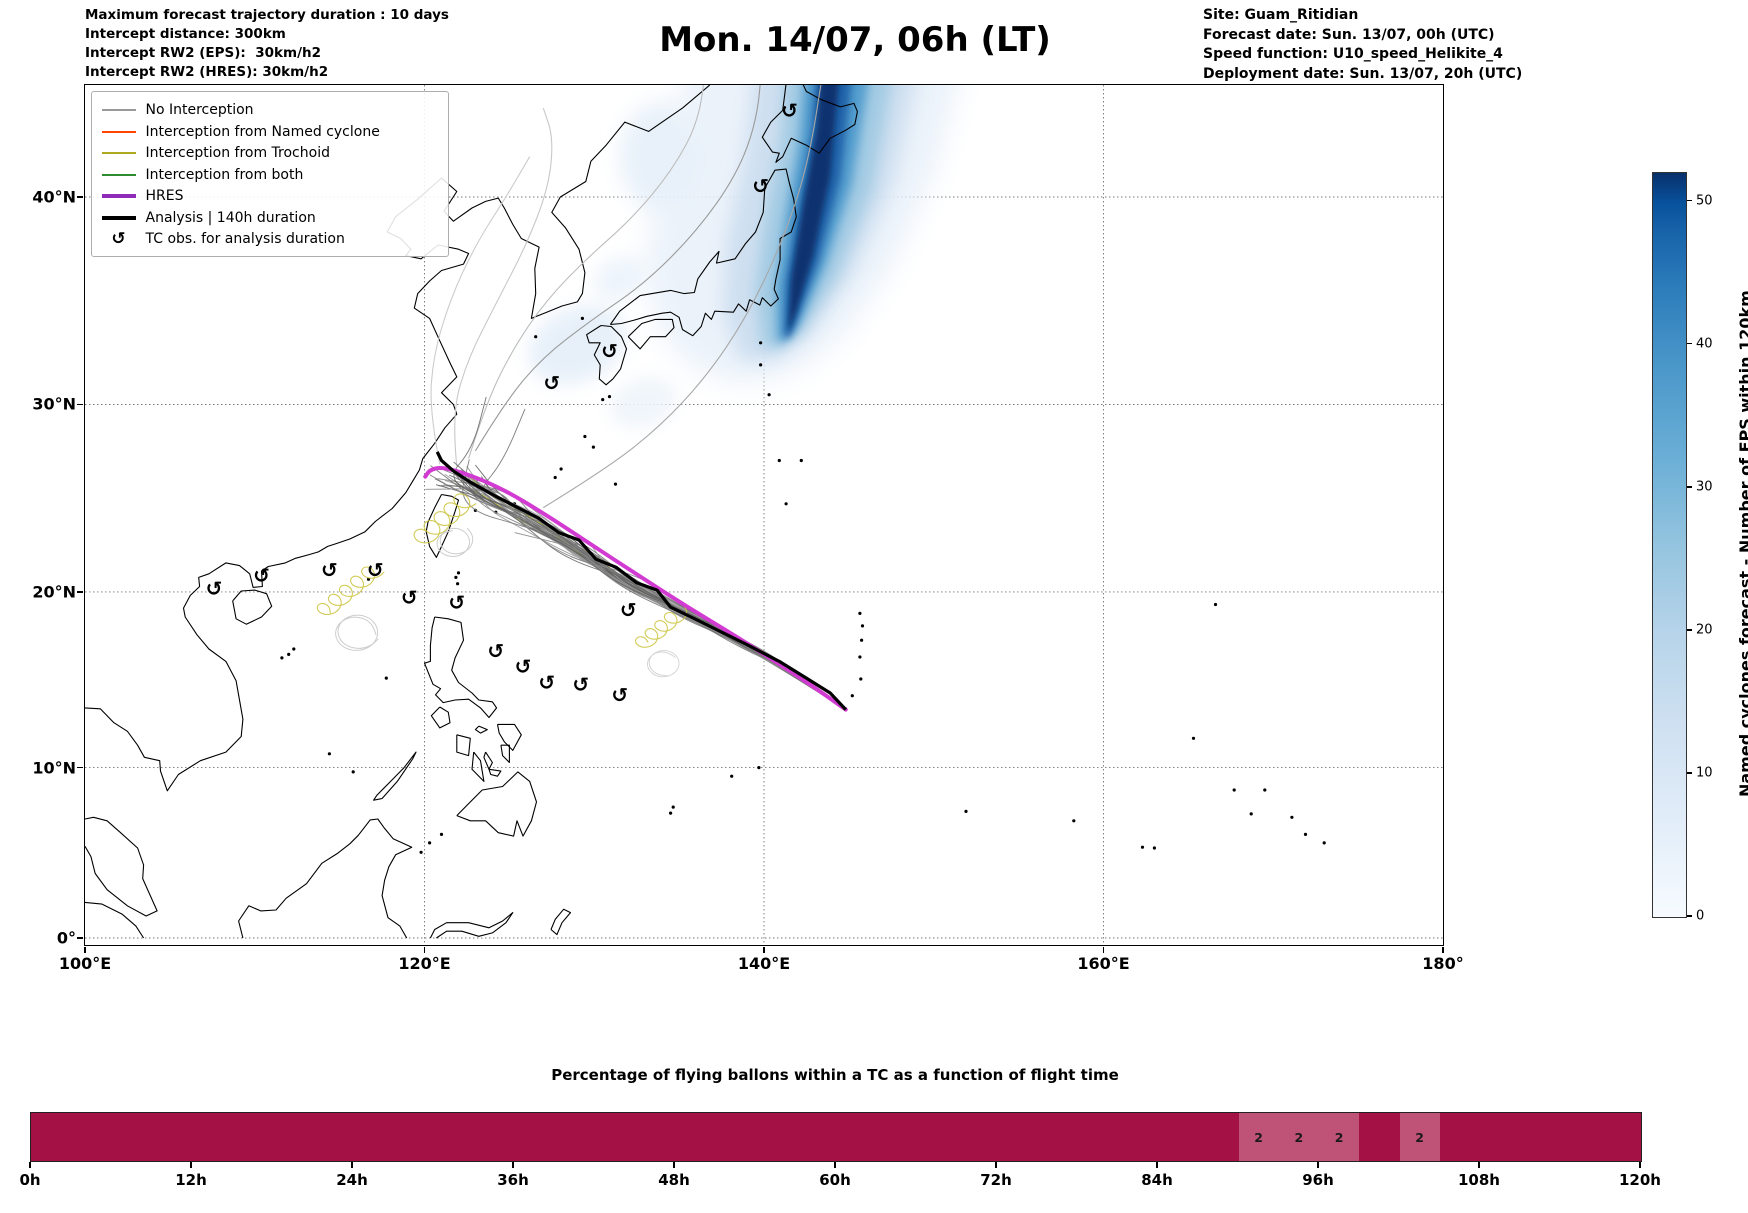 Image resolution: width=1748 pixels, height=1213 pixels. Describe the element at coordinates (1443, 963) in the screenshot. I see `x-tick-label: 180°` at that location.